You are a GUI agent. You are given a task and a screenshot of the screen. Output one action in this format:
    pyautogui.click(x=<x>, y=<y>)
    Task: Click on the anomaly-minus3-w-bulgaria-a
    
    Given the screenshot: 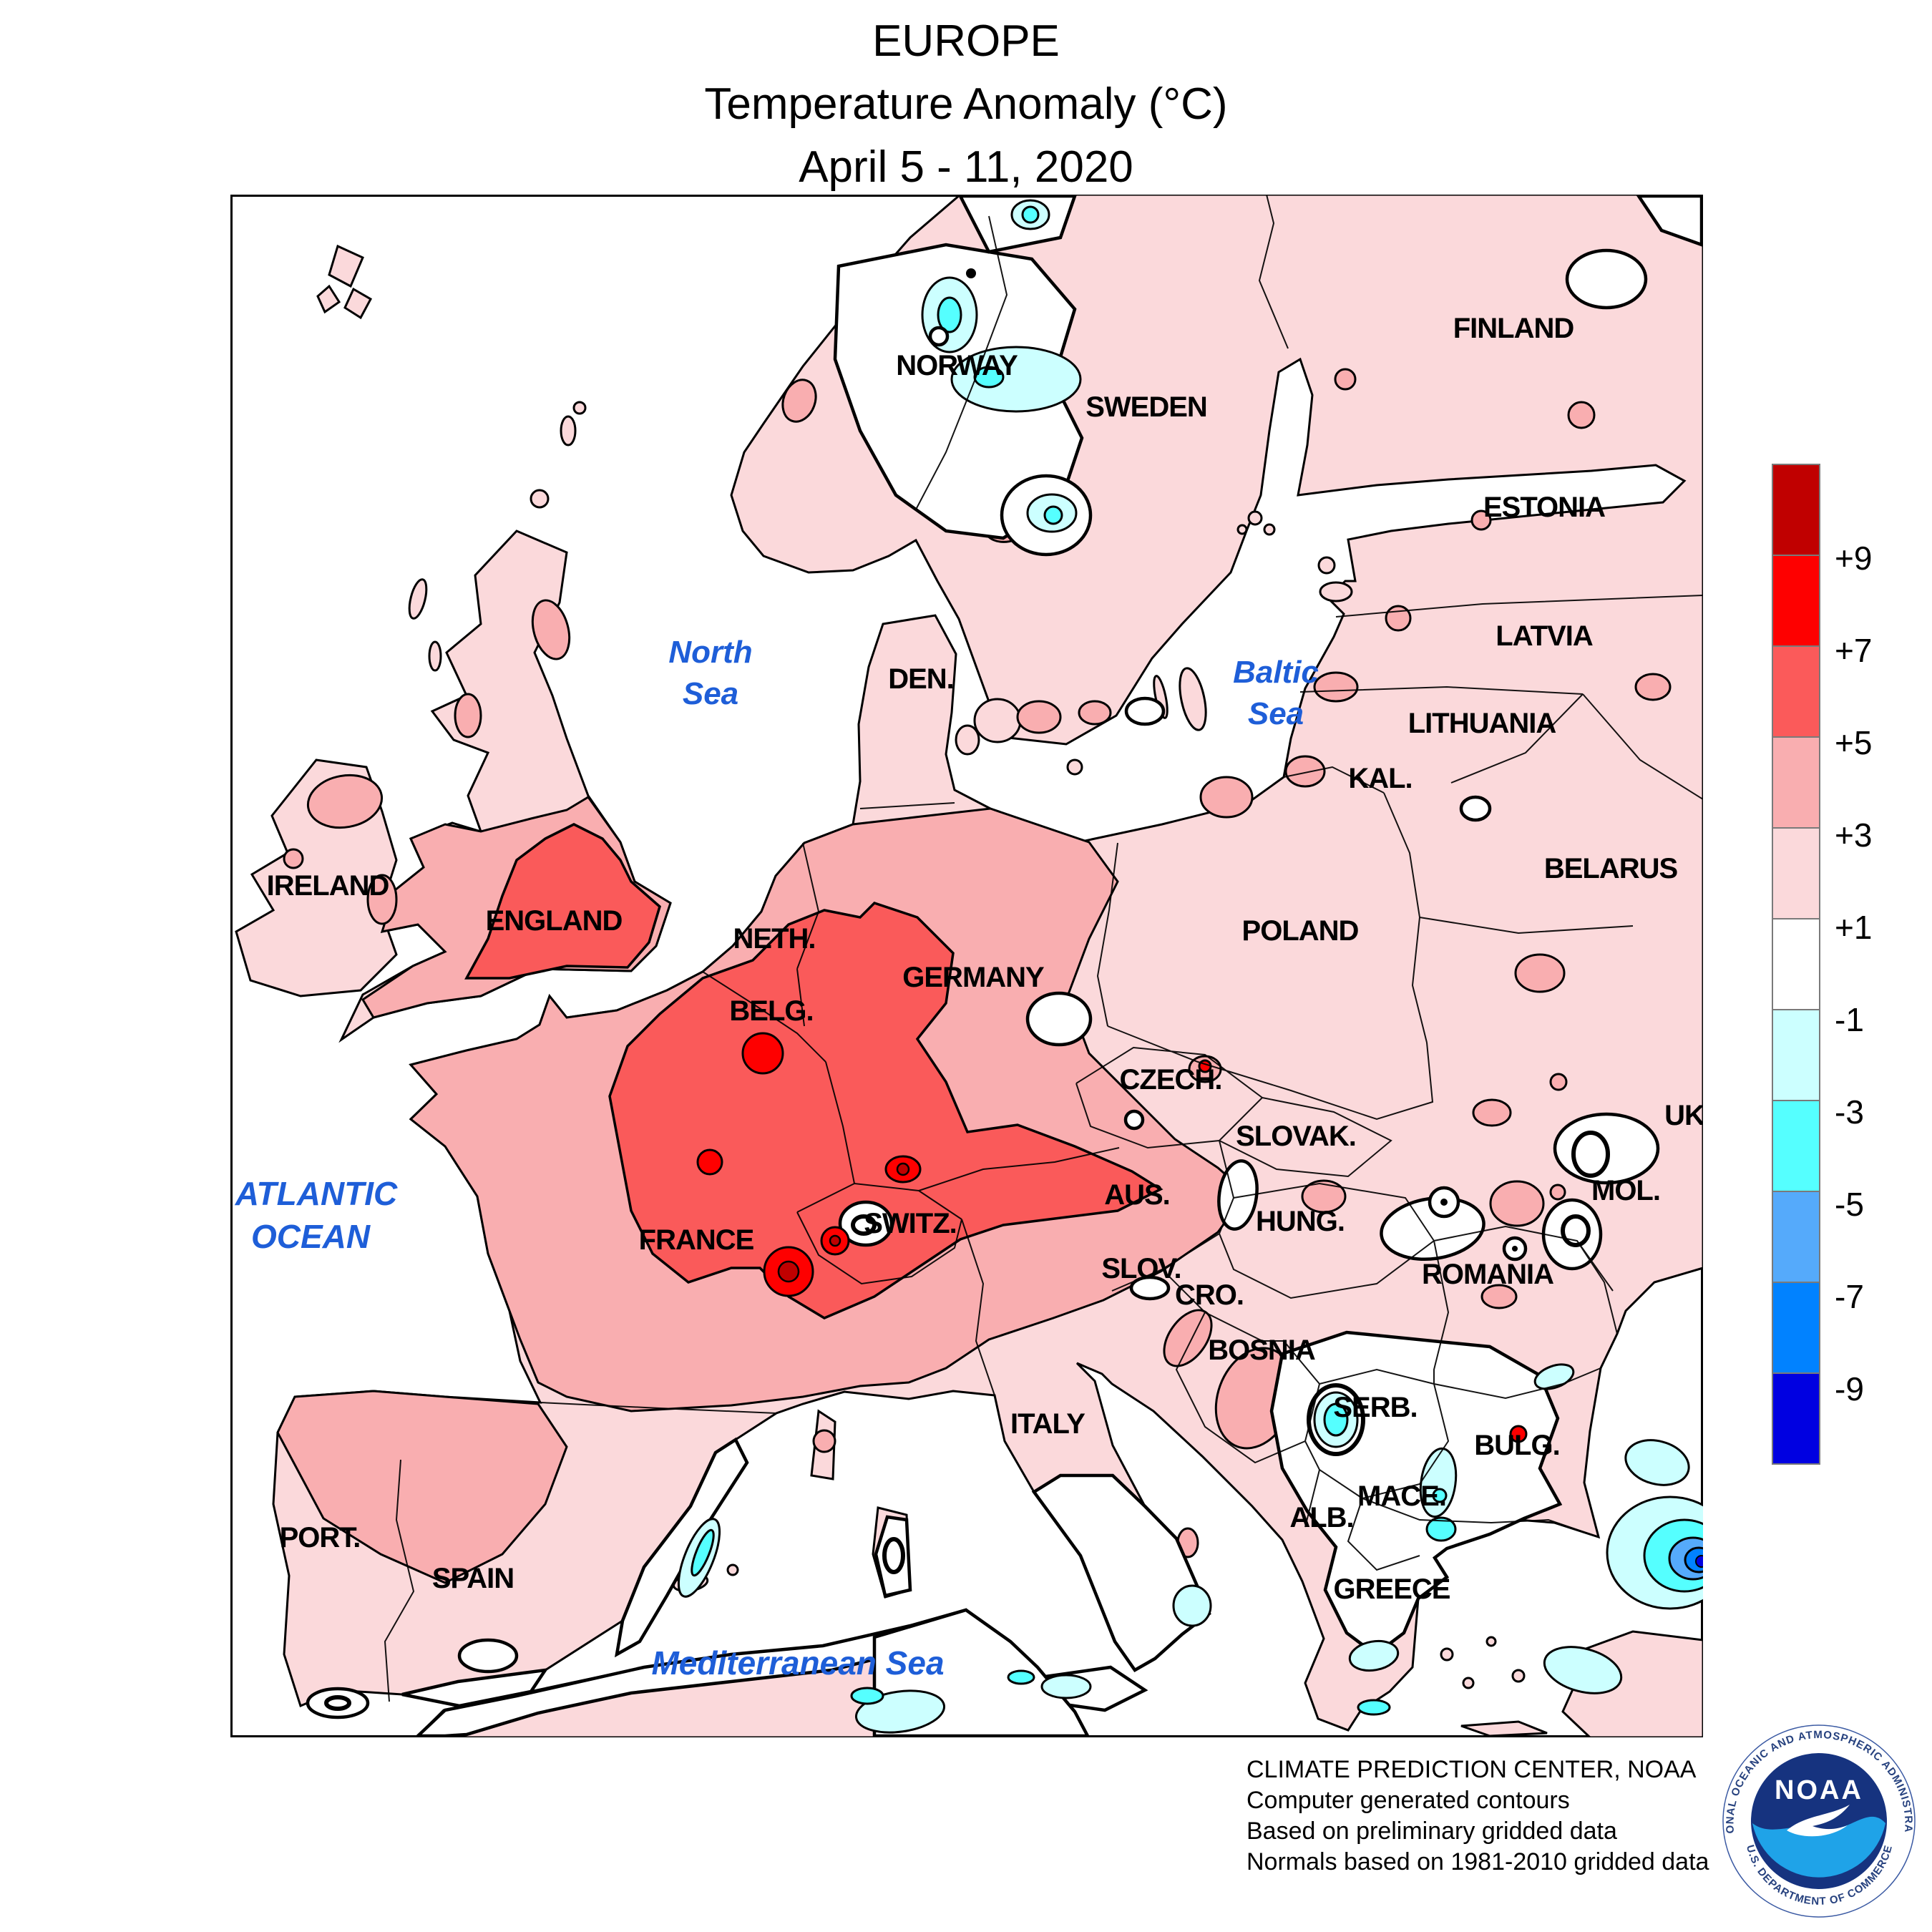 What is the action you would take?
    pyautogui.click(x=1440, y=1495)
    